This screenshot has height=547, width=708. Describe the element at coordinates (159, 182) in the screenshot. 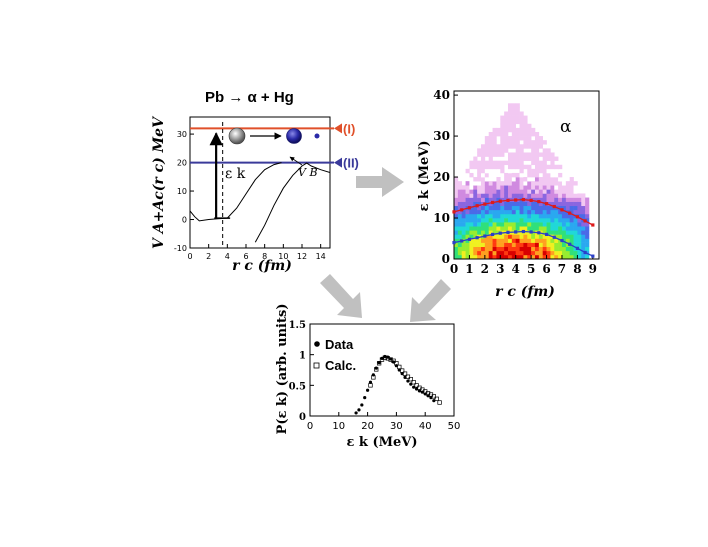

I see `potential-ylabel-text: V A+Ac(r c) MeV` at that location.